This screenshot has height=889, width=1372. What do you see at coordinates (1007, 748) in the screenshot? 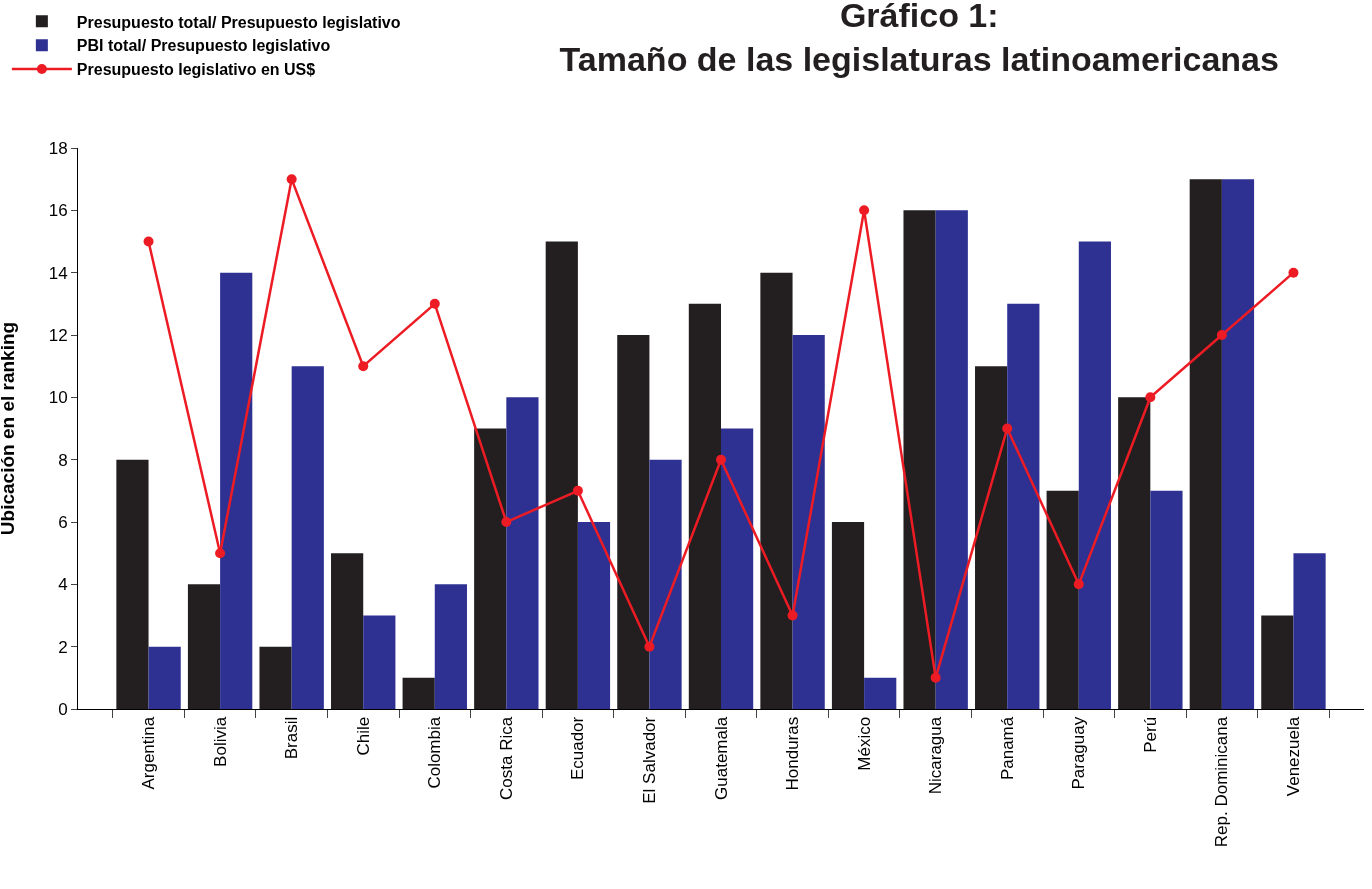
I see `x-tick-label: Panamá` at bounding box center [1007, 748].